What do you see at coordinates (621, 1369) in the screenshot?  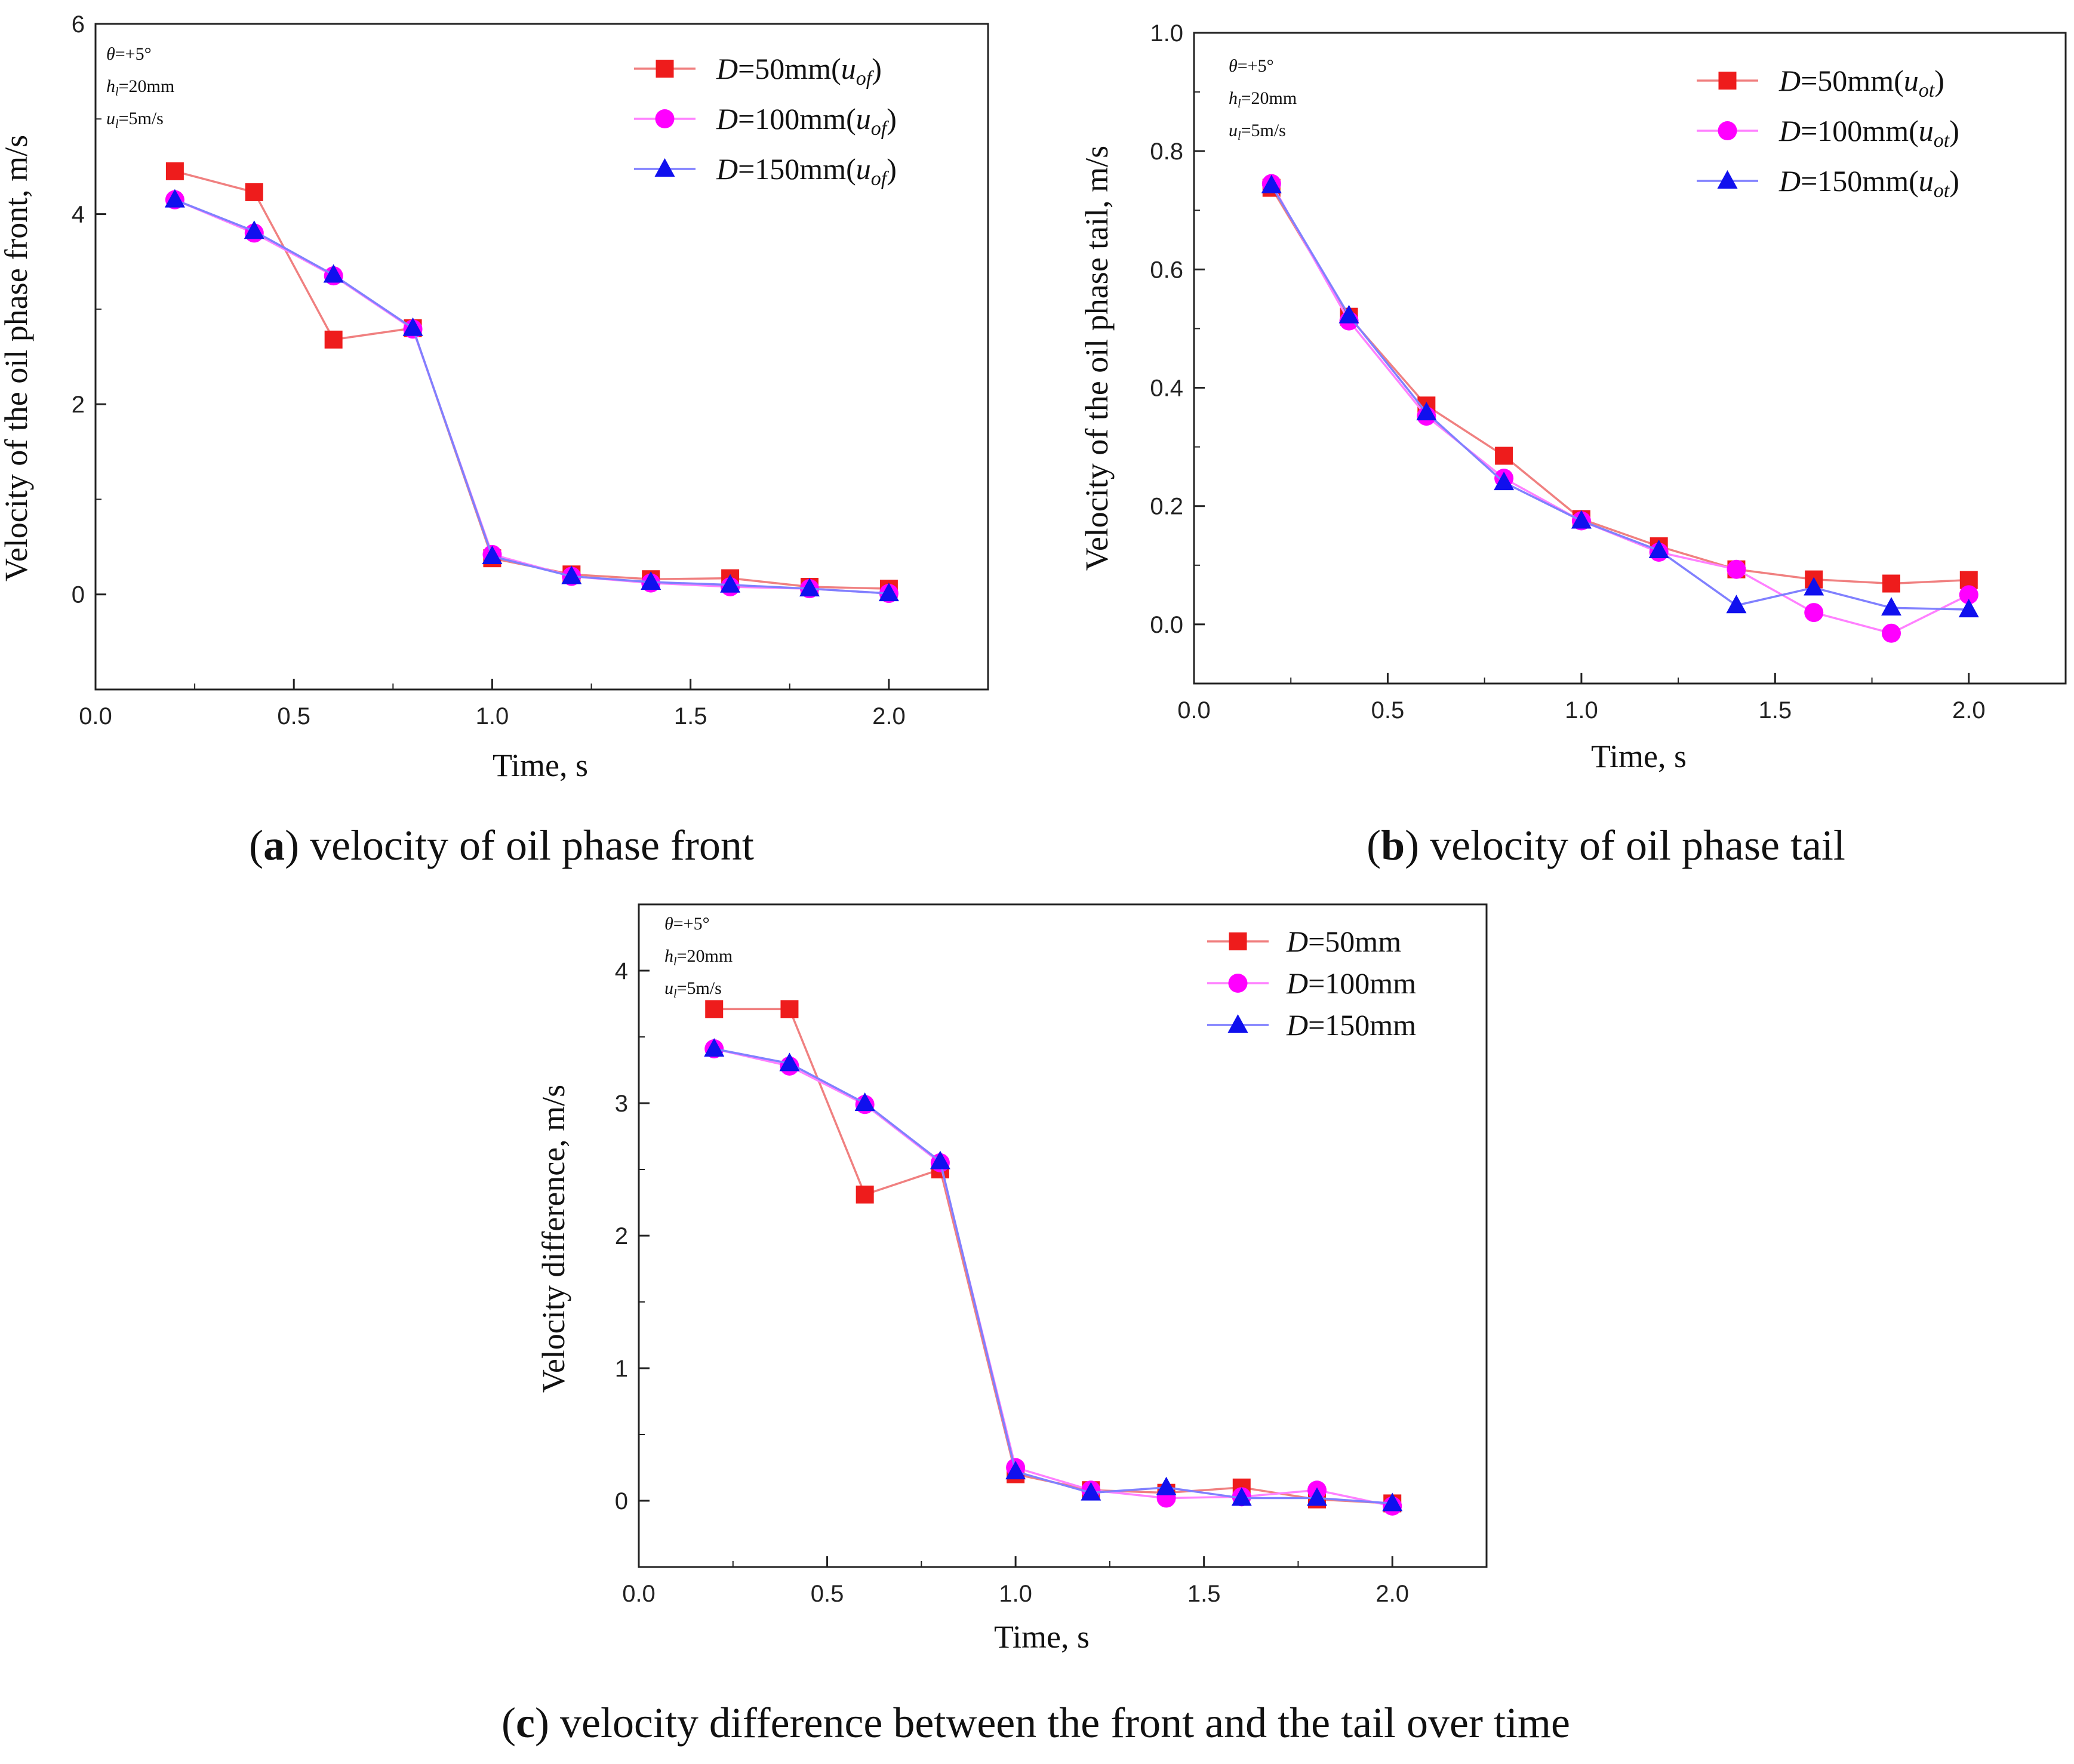 I see `y-tick-label: 1` at bounding box center [621, 1369].